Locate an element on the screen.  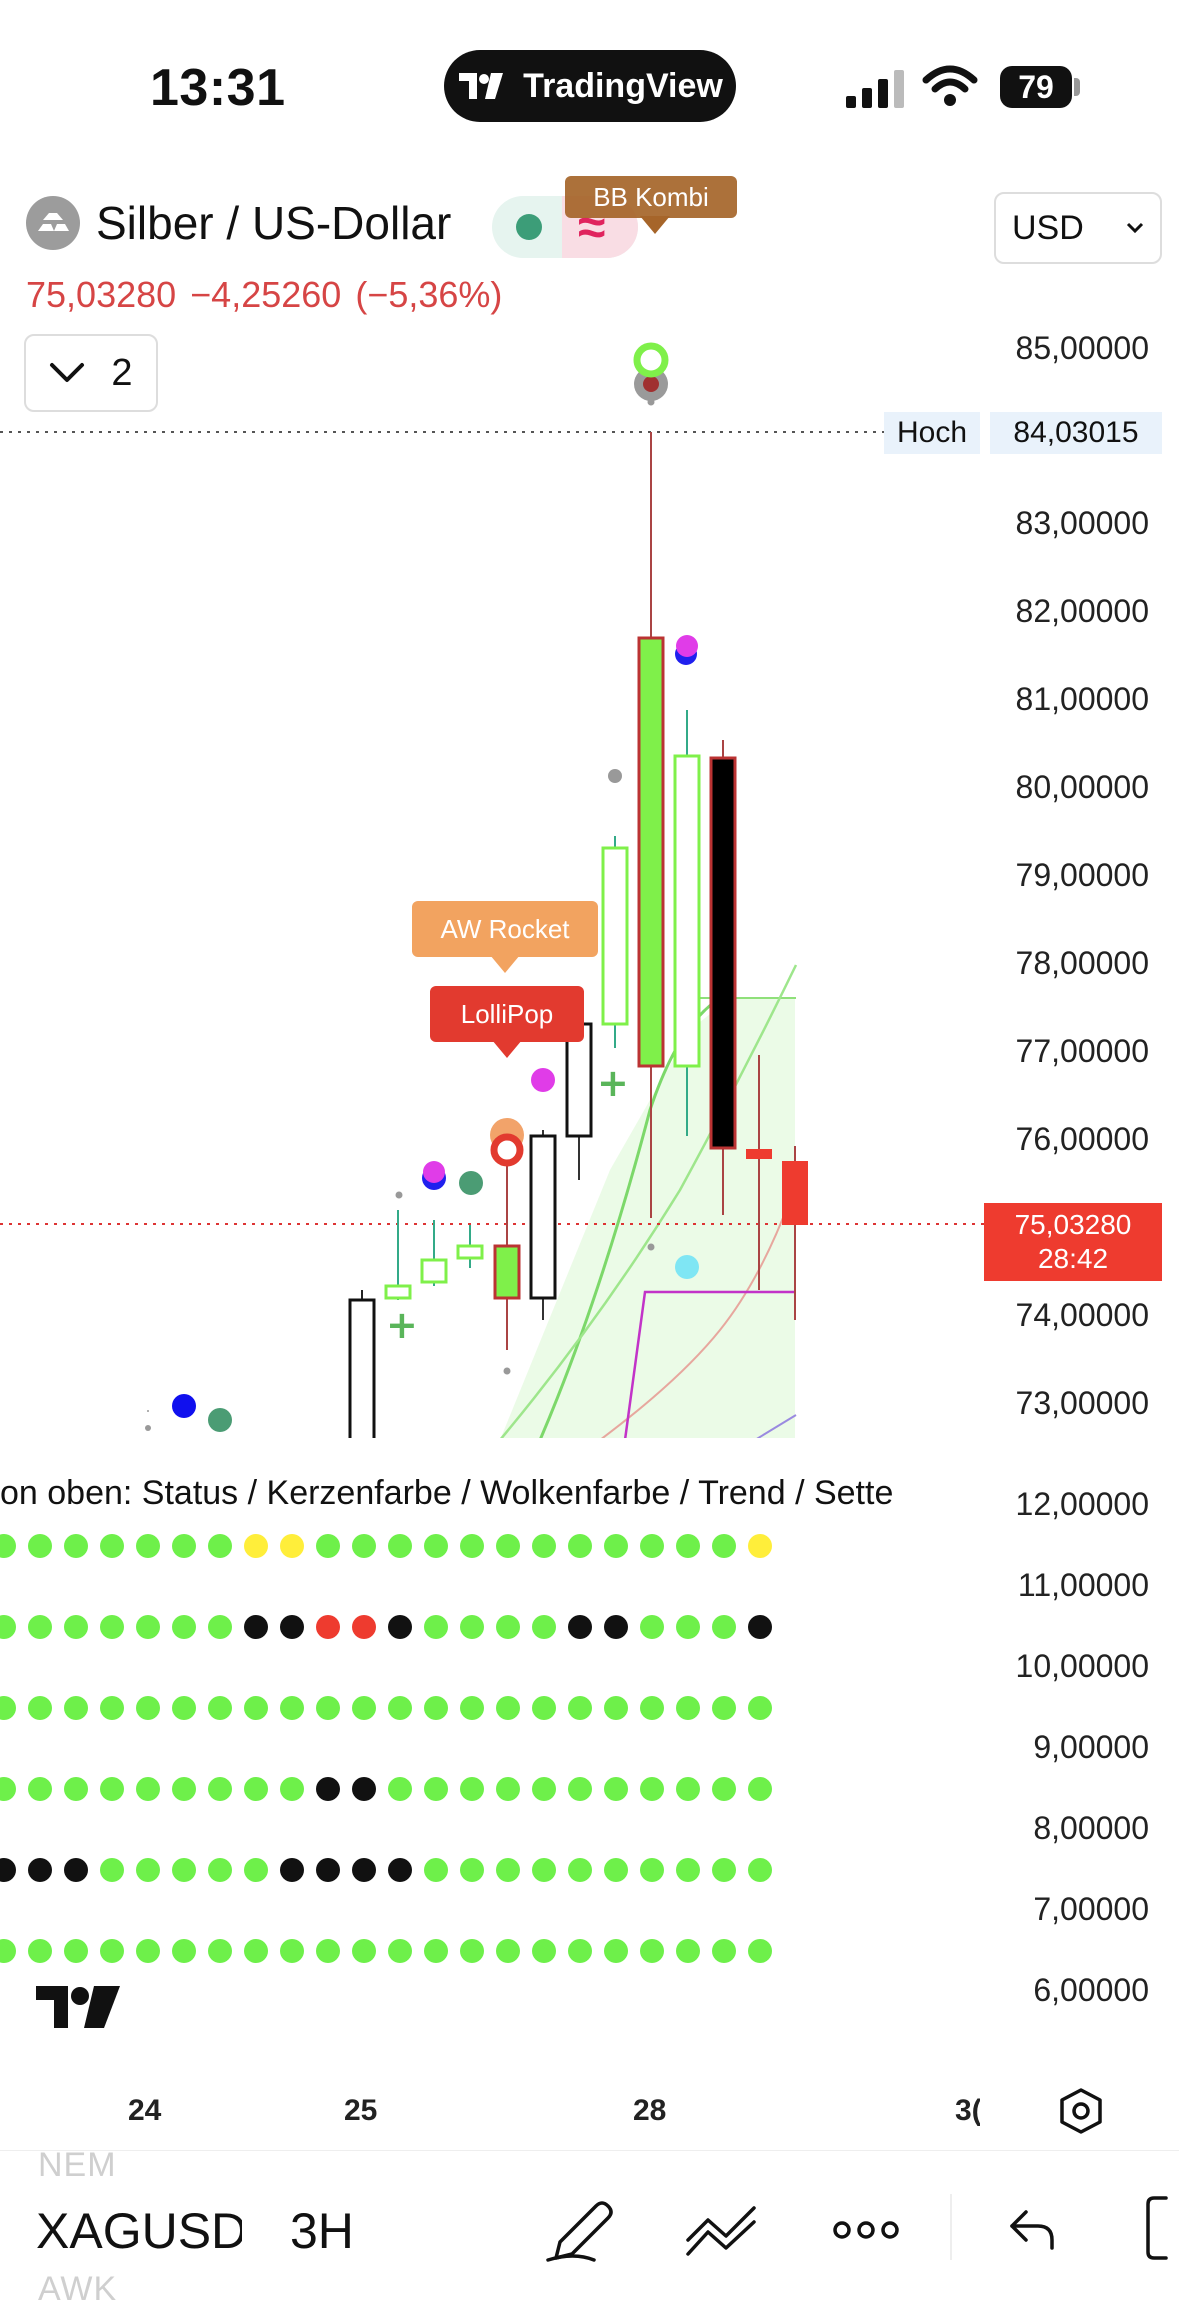
symbol-button: XAGUSD is located at coordinates (139, 2231).